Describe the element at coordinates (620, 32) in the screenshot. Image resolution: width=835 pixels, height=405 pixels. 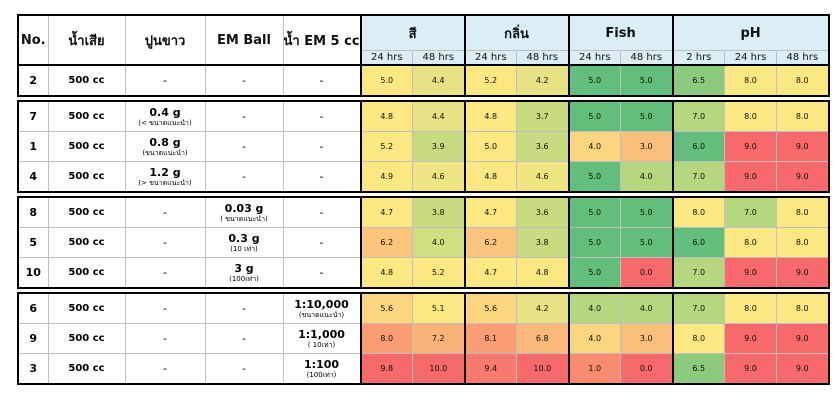
I see `header-fish: Fish` at that location.